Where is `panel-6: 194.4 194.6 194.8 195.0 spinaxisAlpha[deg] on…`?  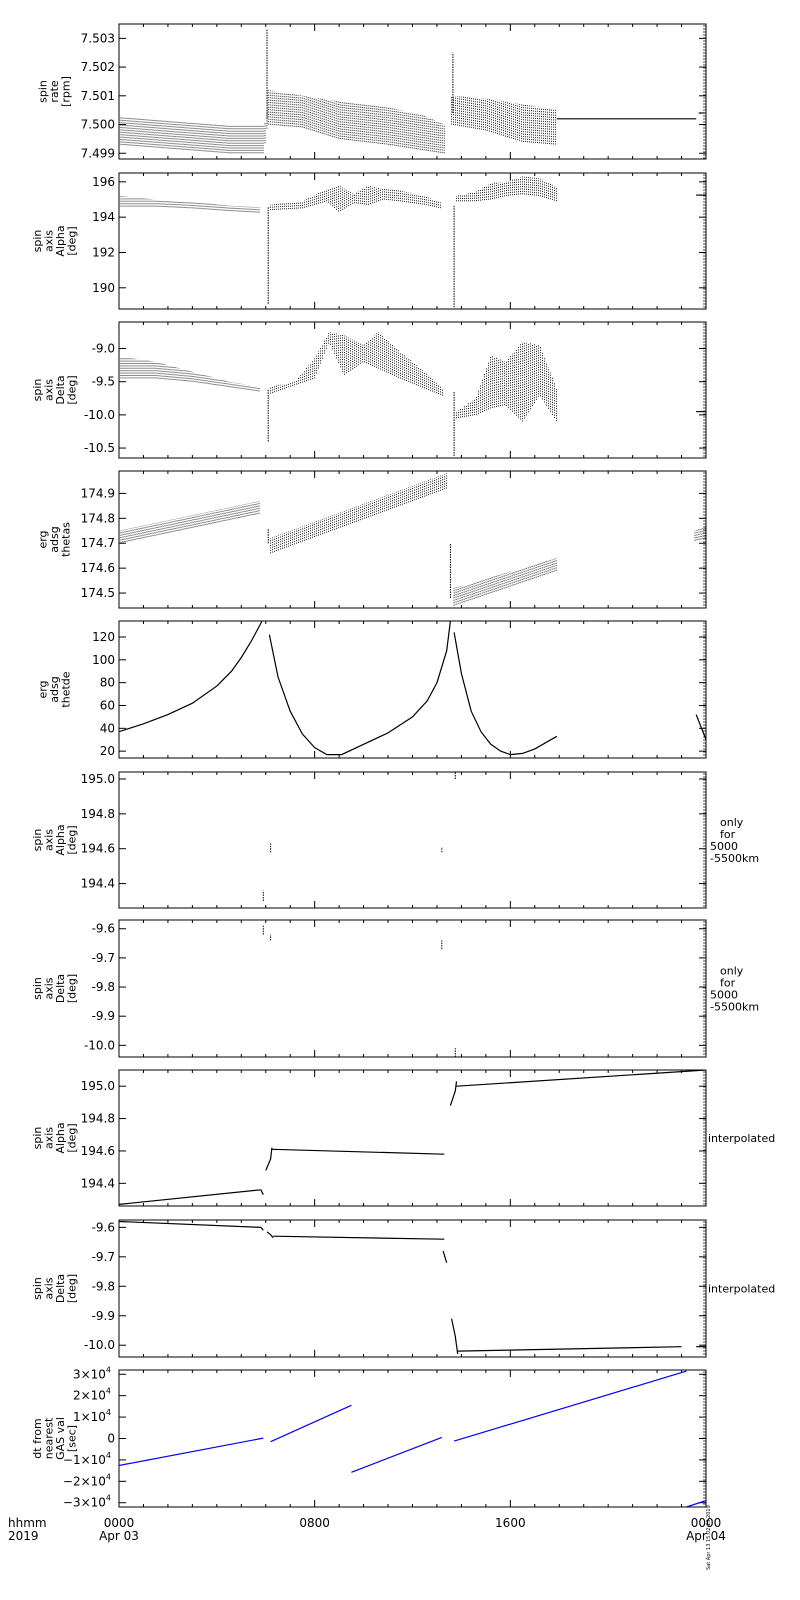 panel-6: 194.4 194.6 194.8 195.0 spinaxisAlpha[deg] on… is located at coordinates (395, 840).